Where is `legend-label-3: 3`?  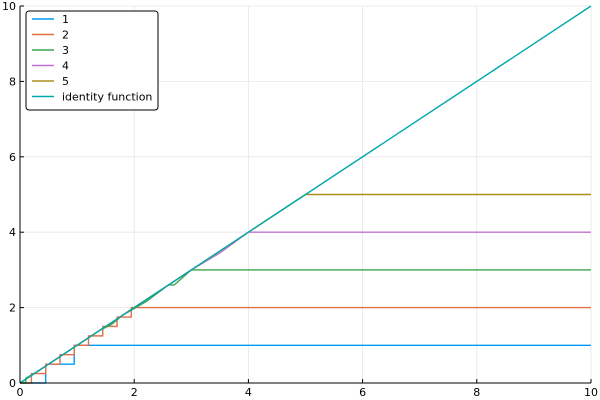
legend-label-3: 3 is located at coordinates (65, 50).